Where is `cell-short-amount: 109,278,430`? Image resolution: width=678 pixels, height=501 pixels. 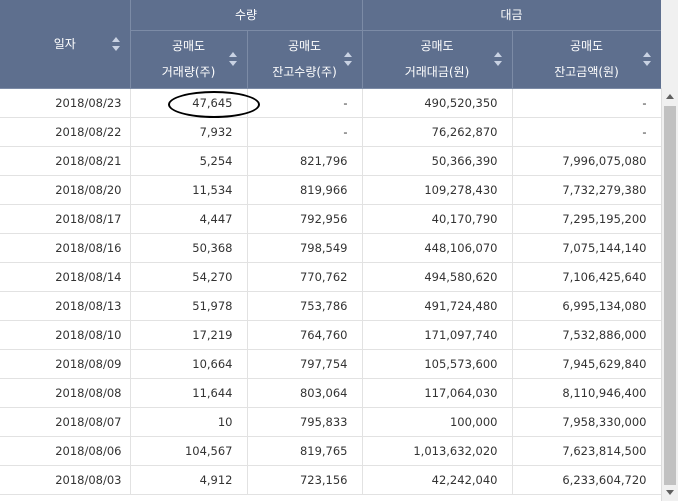 cell-short-amount: 109,278,430 is located at coordinates (437, 190).